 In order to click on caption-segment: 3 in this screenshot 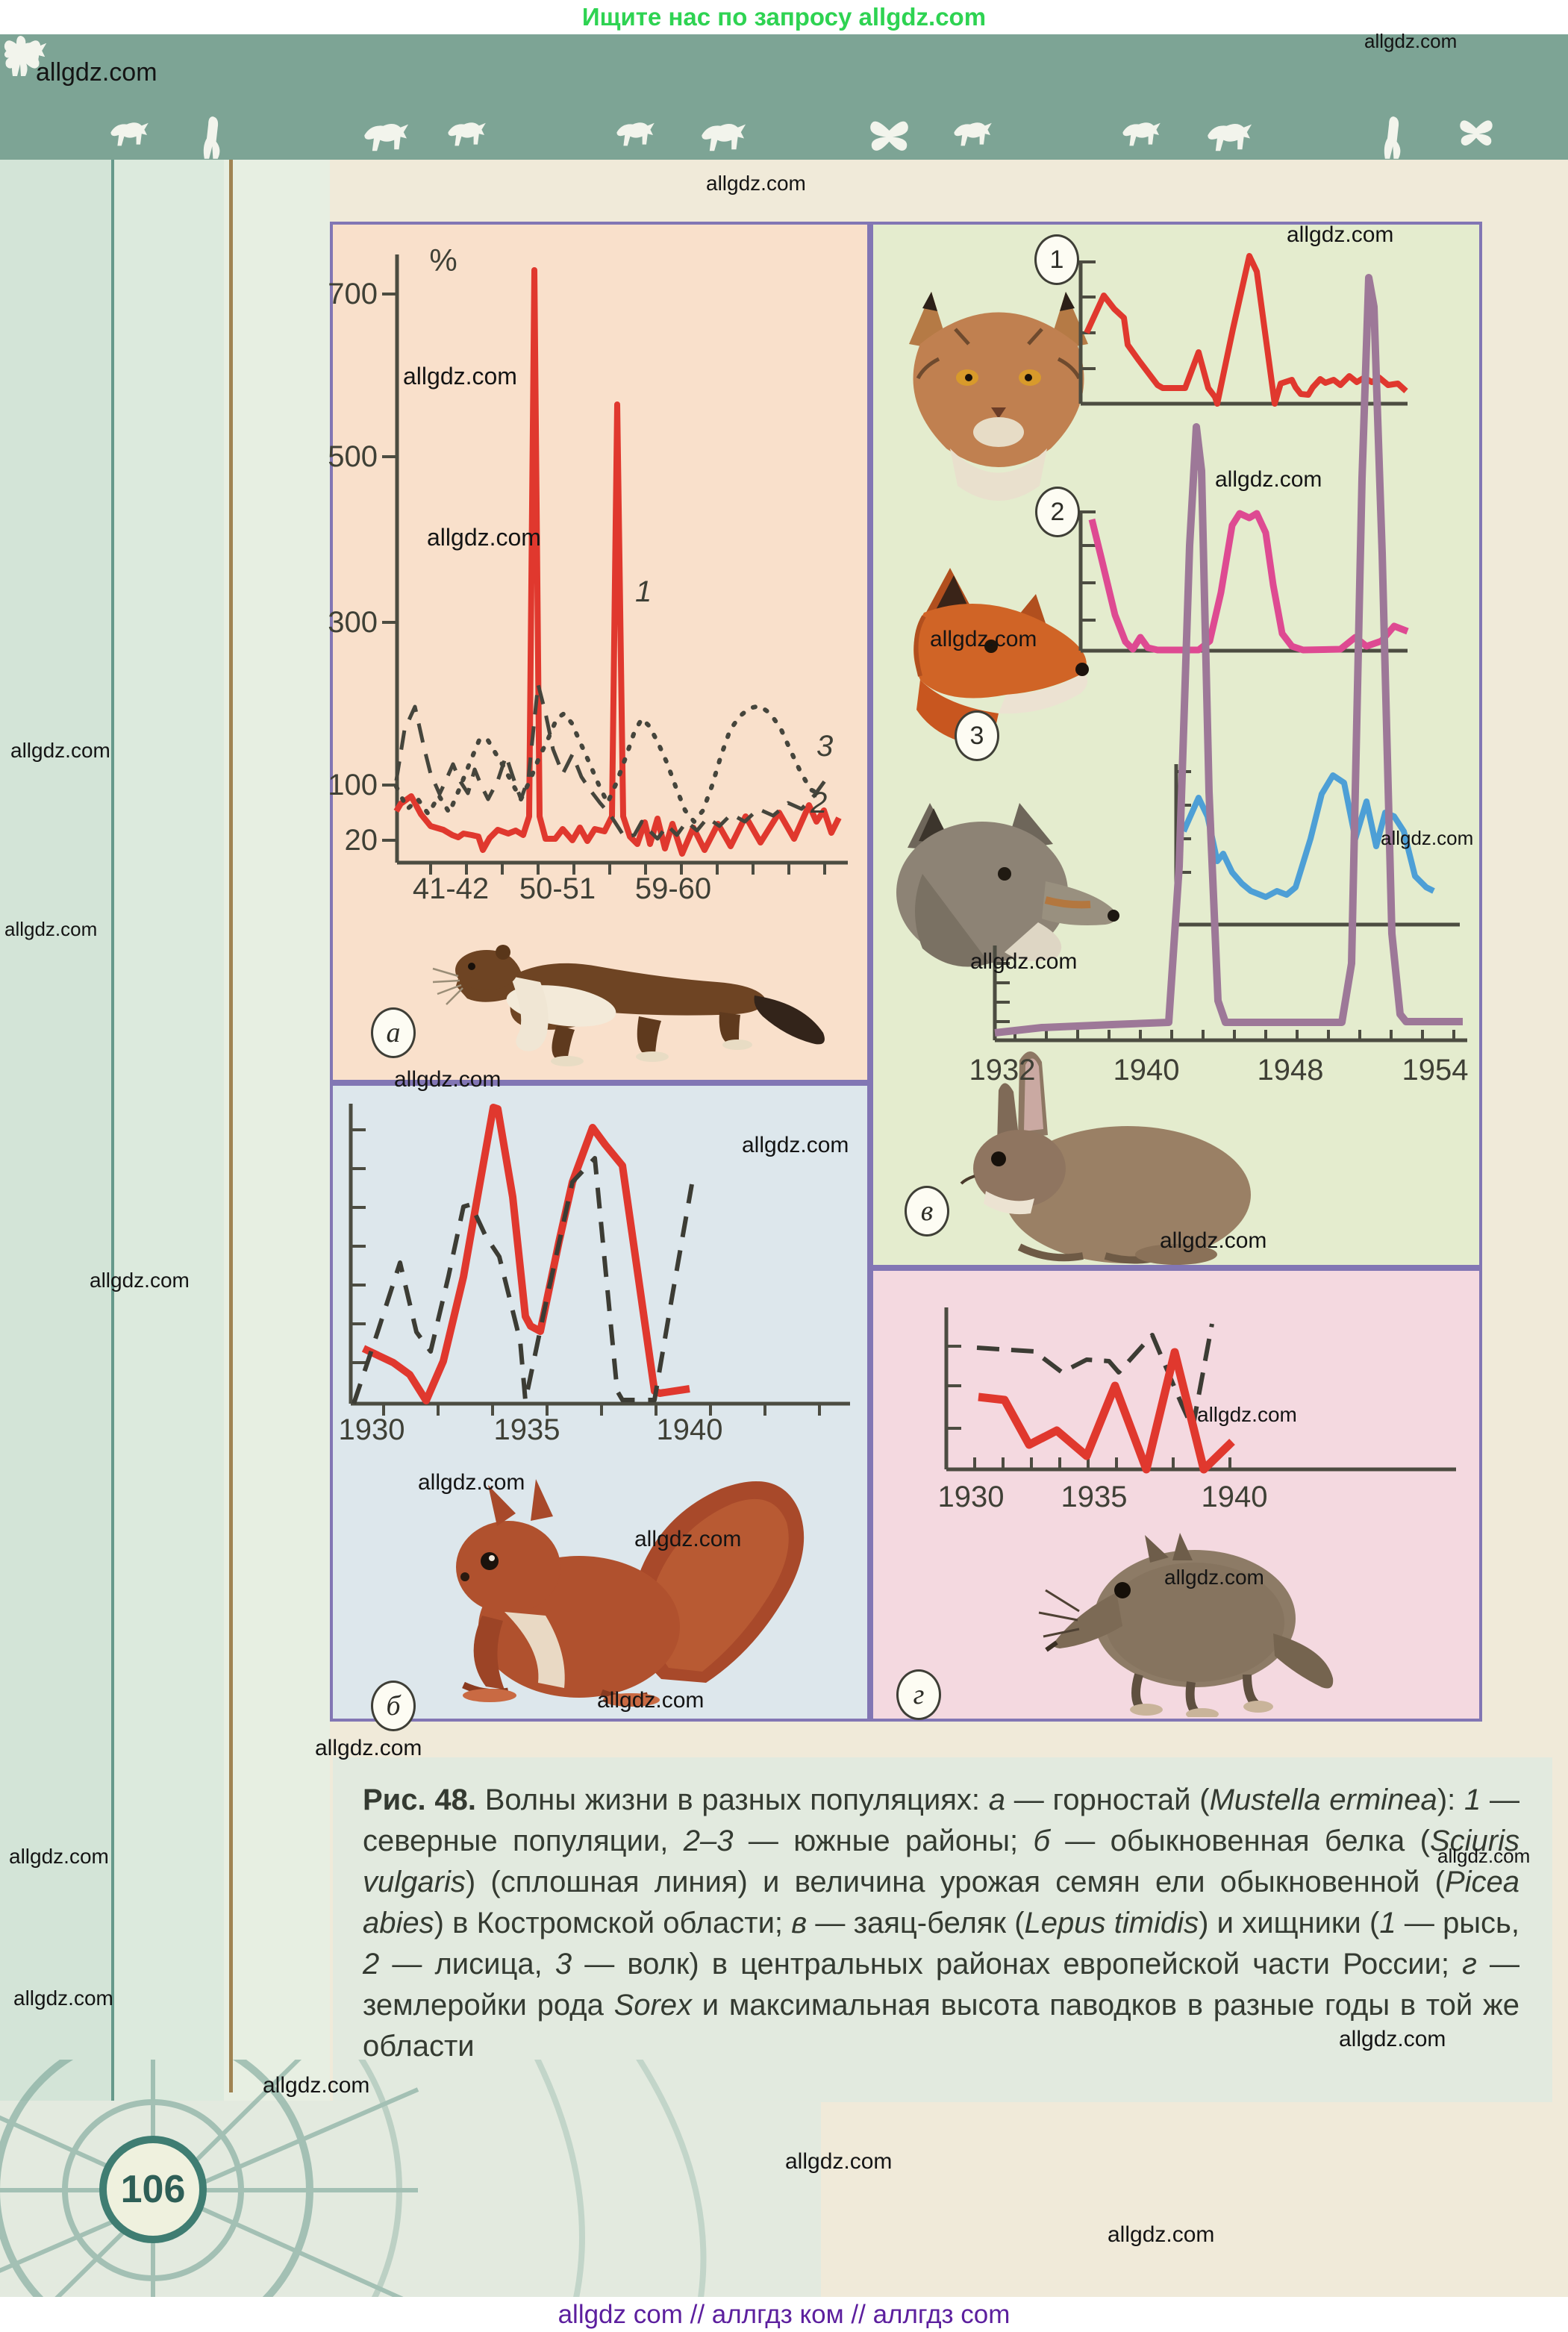, I will do `click(563, 1965)`.